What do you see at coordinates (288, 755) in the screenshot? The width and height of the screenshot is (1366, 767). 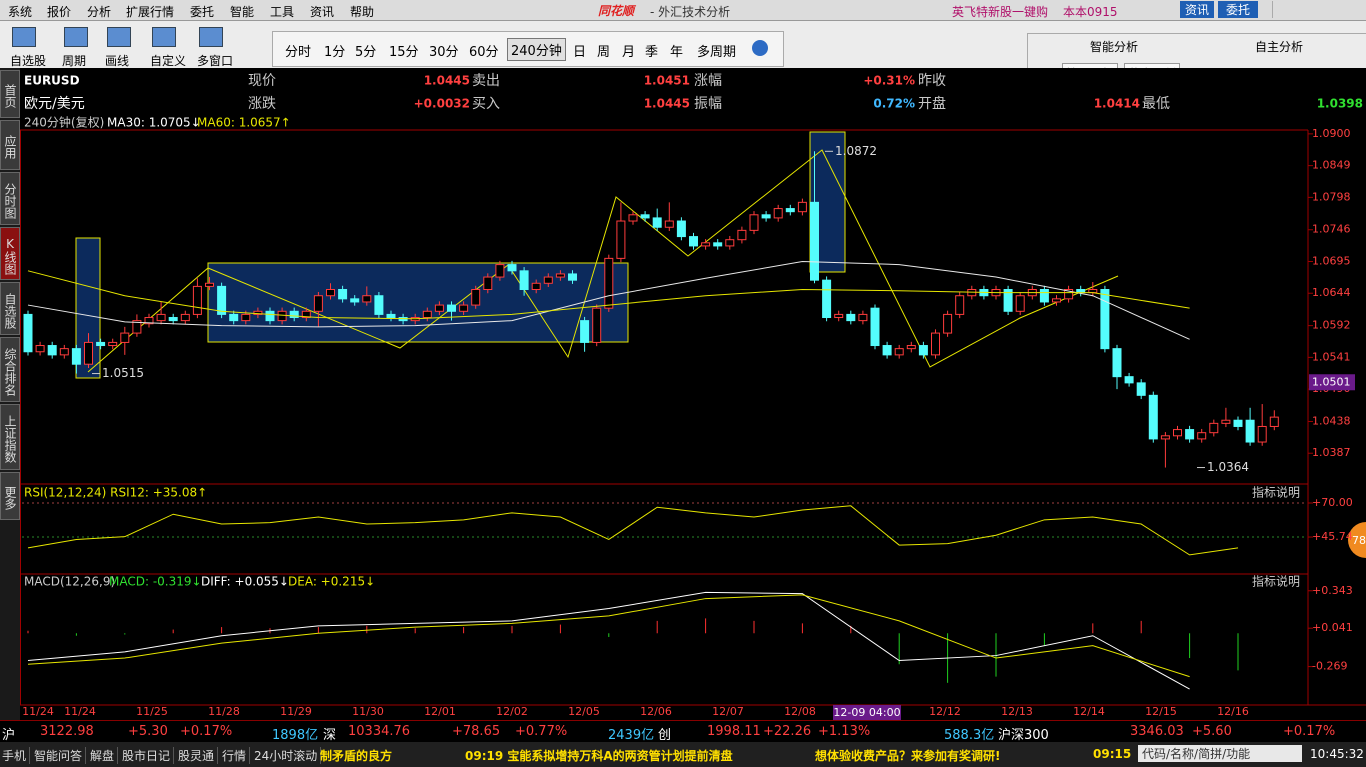 I see `ticker-tab: 24小时滚动` at bounding box center [288, 755].